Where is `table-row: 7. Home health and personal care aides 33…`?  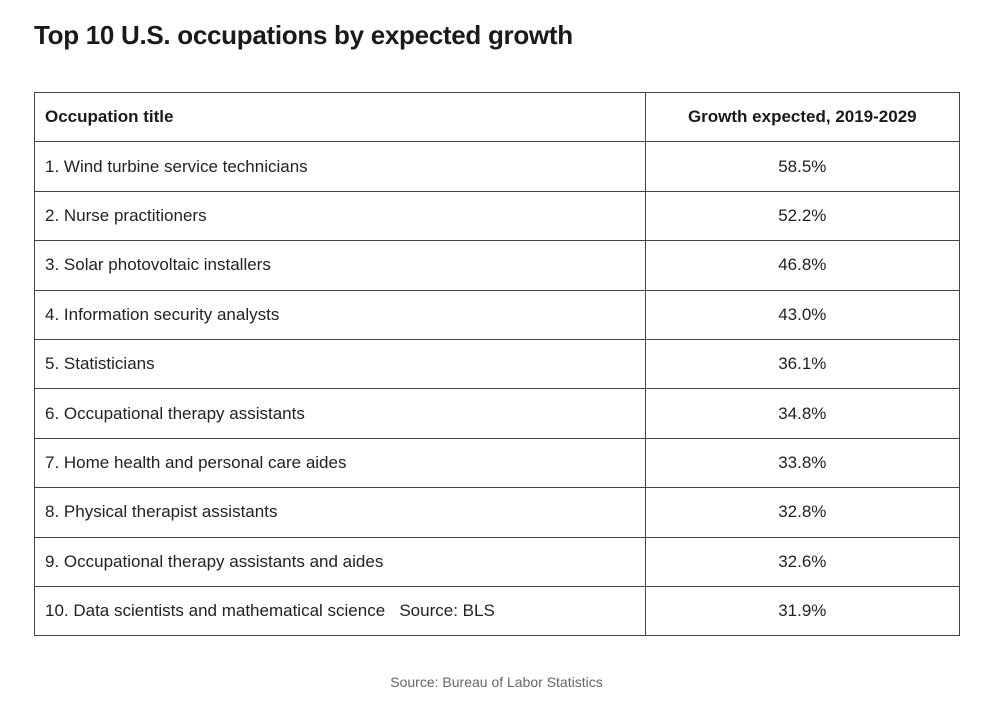 table-row: 7. Home health and personal care aides 33… is located at coordinates (497, 463).